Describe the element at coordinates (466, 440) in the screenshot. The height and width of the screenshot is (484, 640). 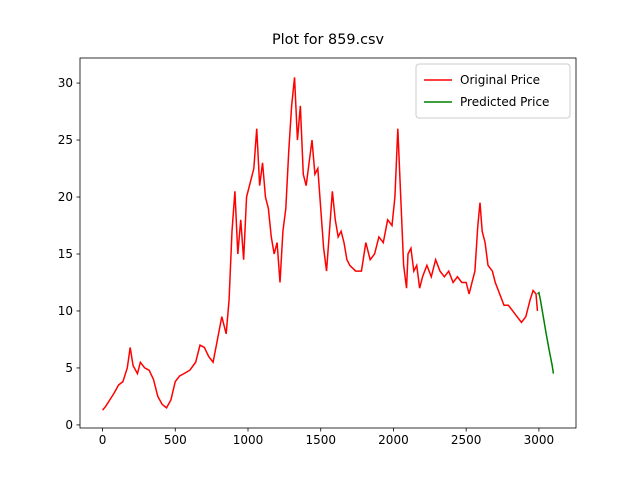
I see `x-tick-label: 2500` at that location.